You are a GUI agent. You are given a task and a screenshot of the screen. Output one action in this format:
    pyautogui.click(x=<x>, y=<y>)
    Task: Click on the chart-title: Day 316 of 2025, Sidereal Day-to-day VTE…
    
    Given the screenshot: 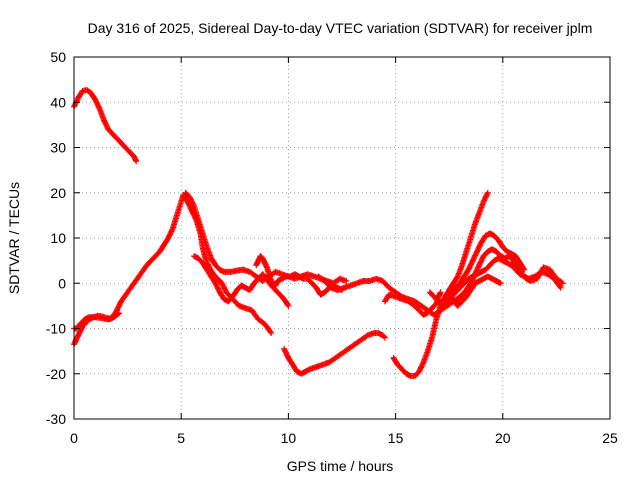 What is the action you would take?
    pyautogui.click(x=340, y=28)
    